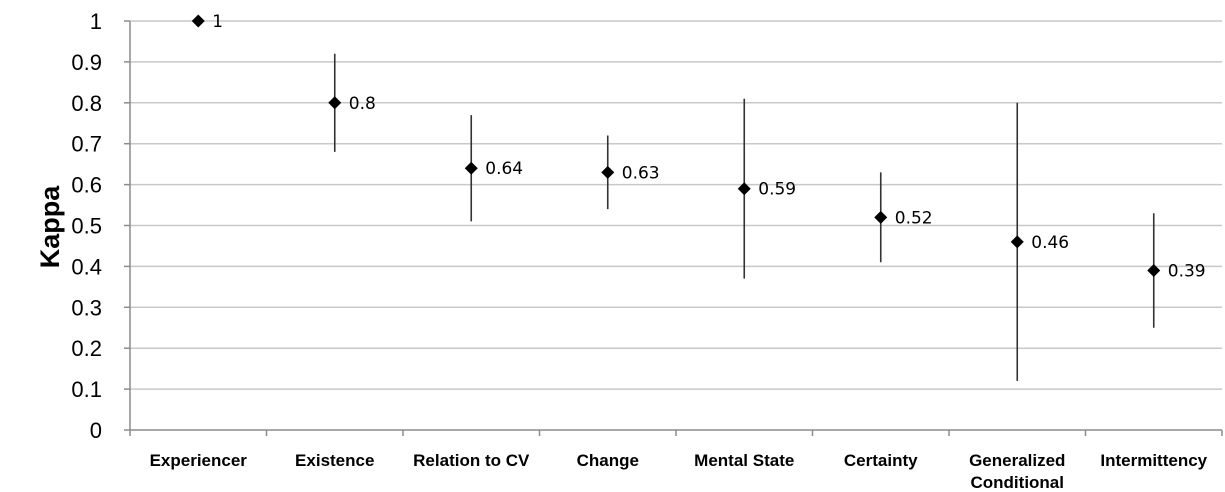 This screenshot has width=1225, height=492. I want to click on y-tick-label: 0.1, so click(86, 389).